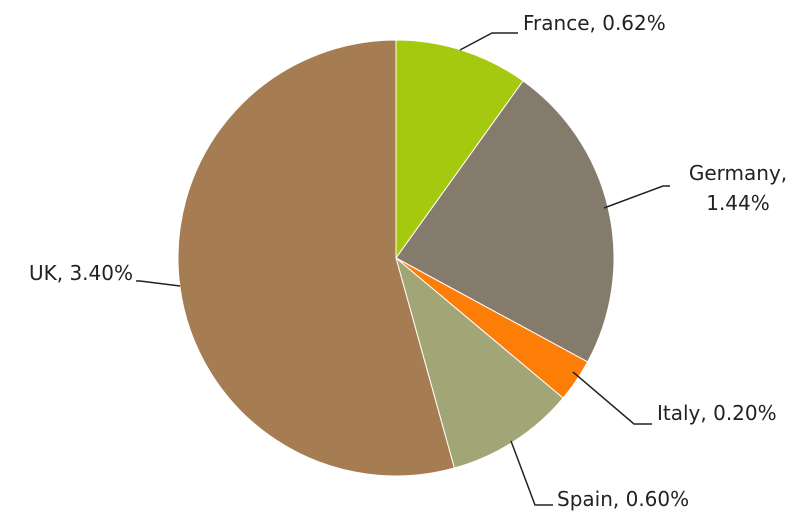 Image resolution: width=808 pixels, height=517 pixels. I want to click on slice-label: Spain, 0.60%, so click(623, 499).